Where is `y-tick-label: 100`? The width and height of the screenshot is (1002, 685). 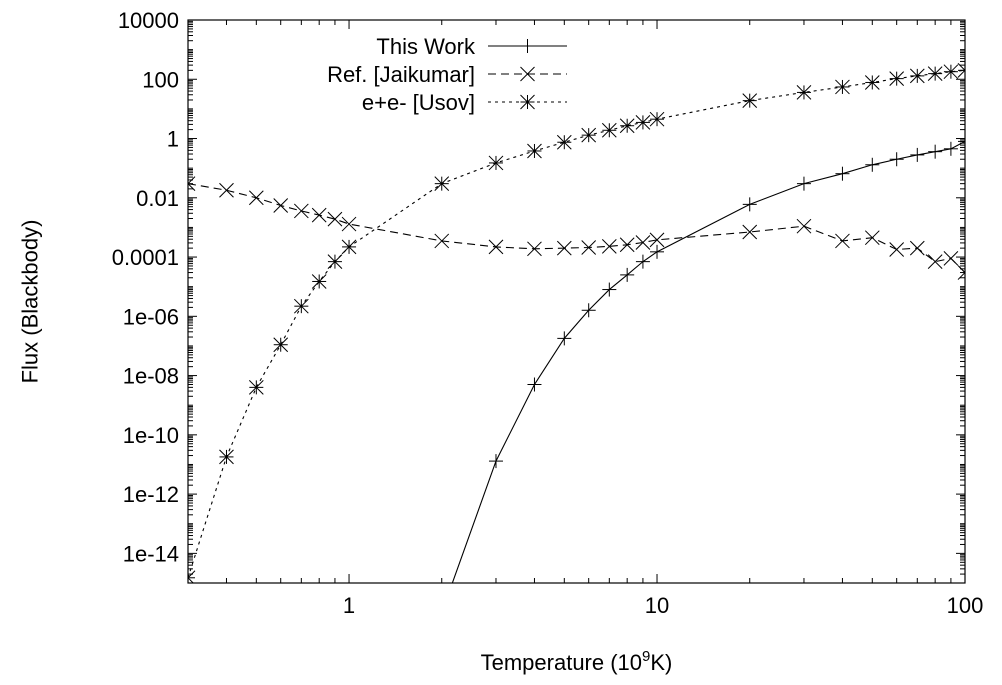 y-tick-label: 100 is located at coordinates (160, 79).